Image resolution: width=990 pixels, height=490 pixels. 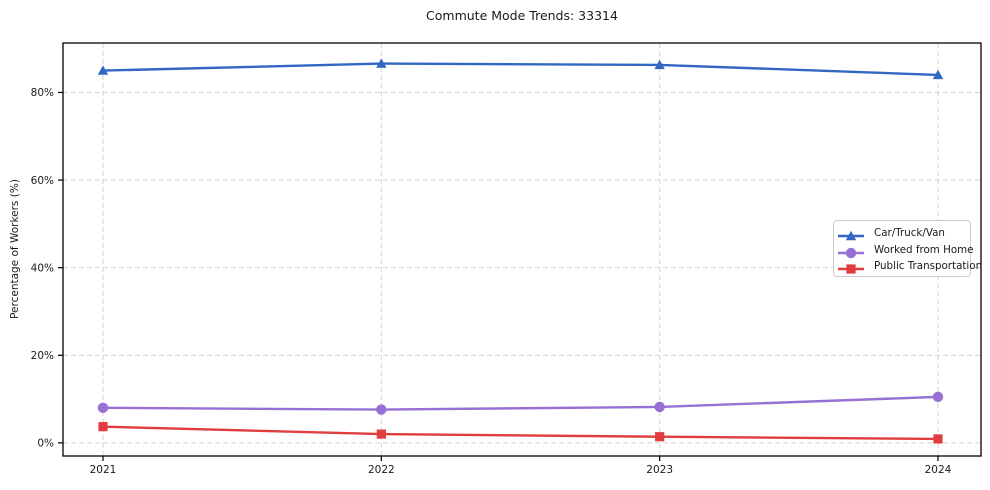 What do you see at coordinates (522, 15) in the screenshot?
I see `chart-title: Commute Mode Trends: 33314` at bounding box center [522, 15].